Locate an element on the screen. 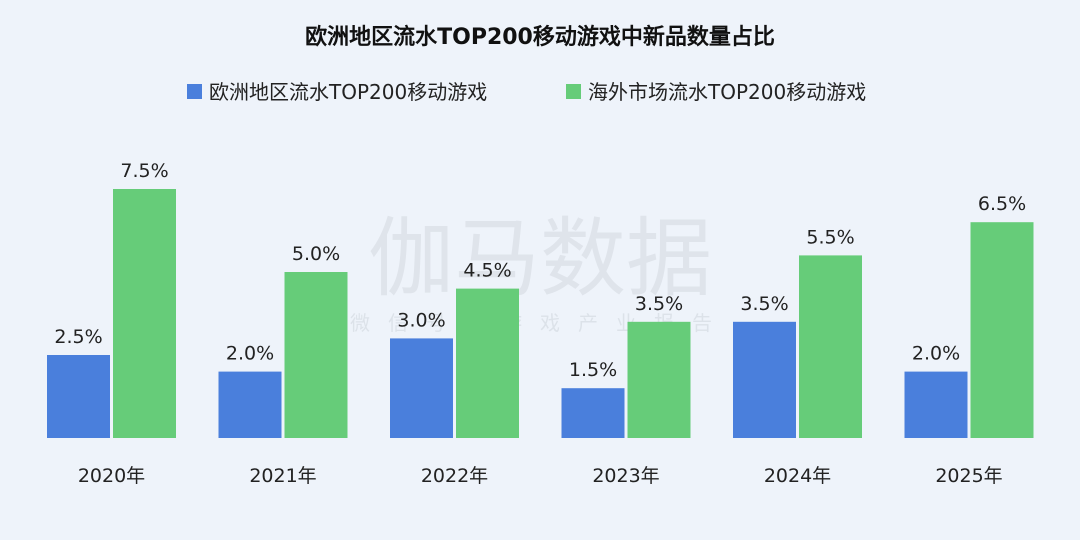  value-label-eu-2: 3.0% is located at coordinates (421, 320).